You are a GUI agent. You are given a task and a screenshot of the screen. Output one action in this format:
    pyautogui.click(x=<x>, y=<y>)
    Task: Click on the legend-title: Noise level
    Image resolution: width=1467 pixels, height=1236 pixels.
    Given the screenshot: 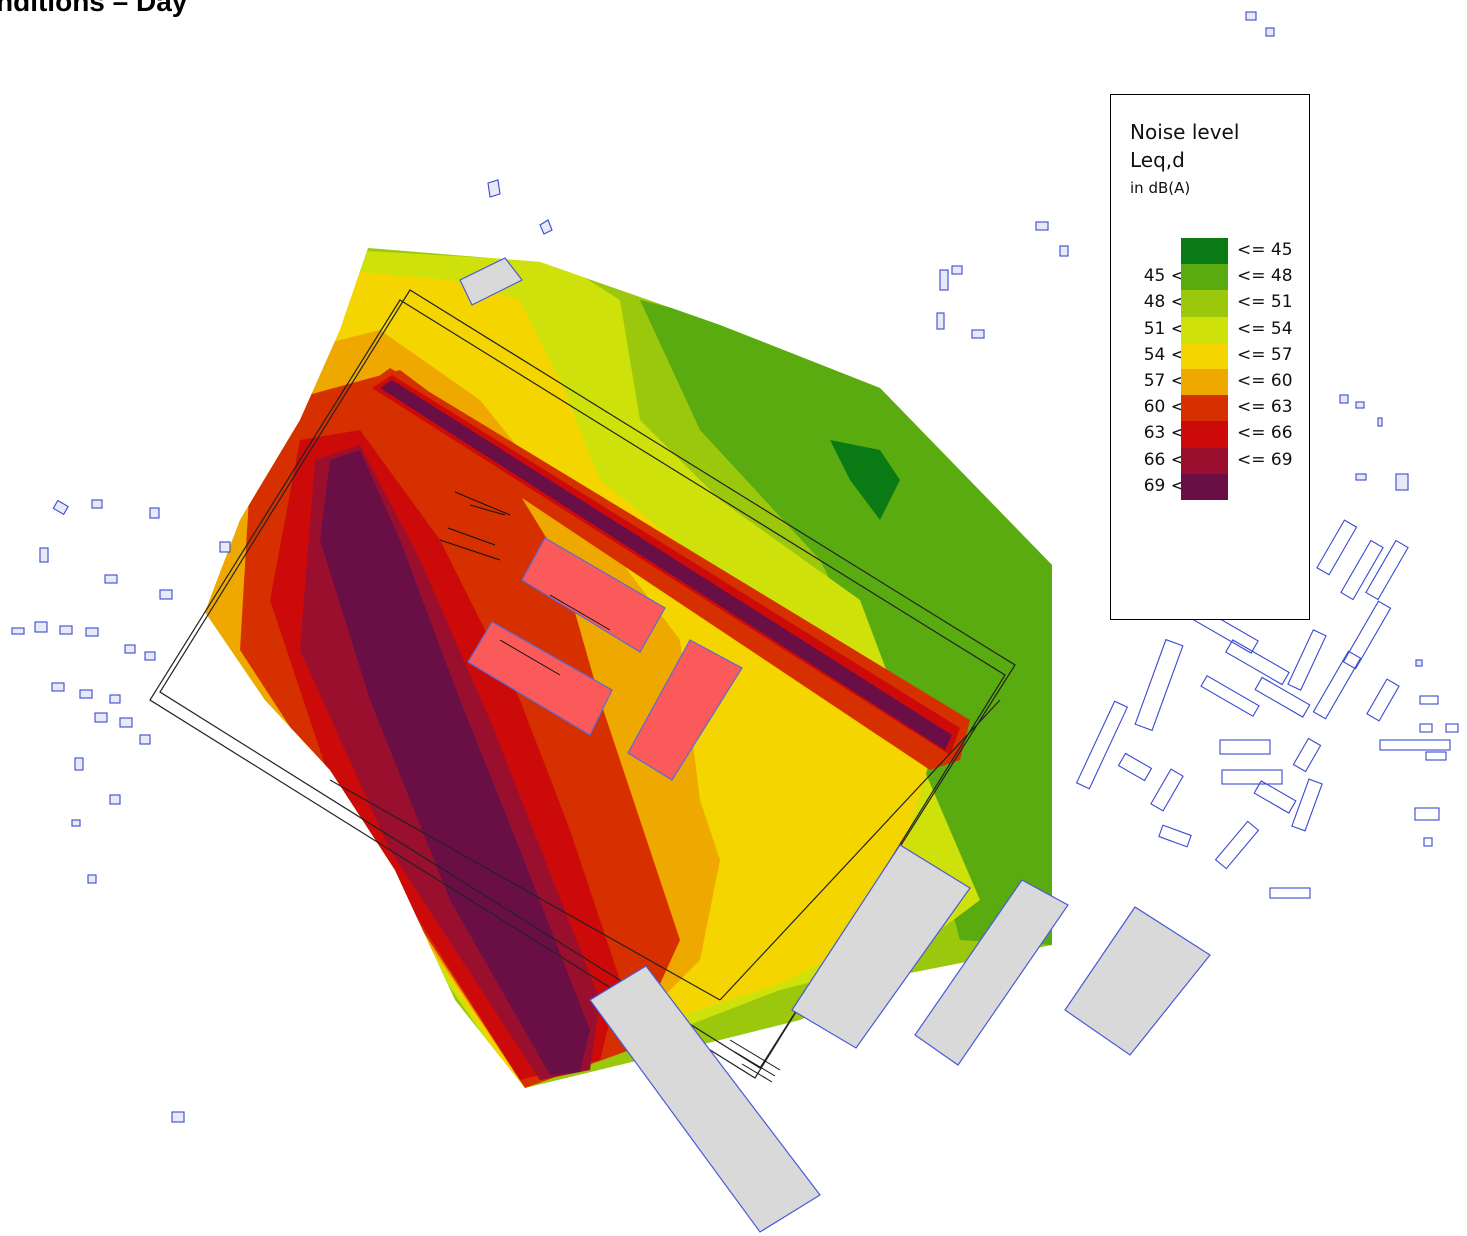 What is the action you would take?
    pyautogui.click(x=1185, y=132)
    